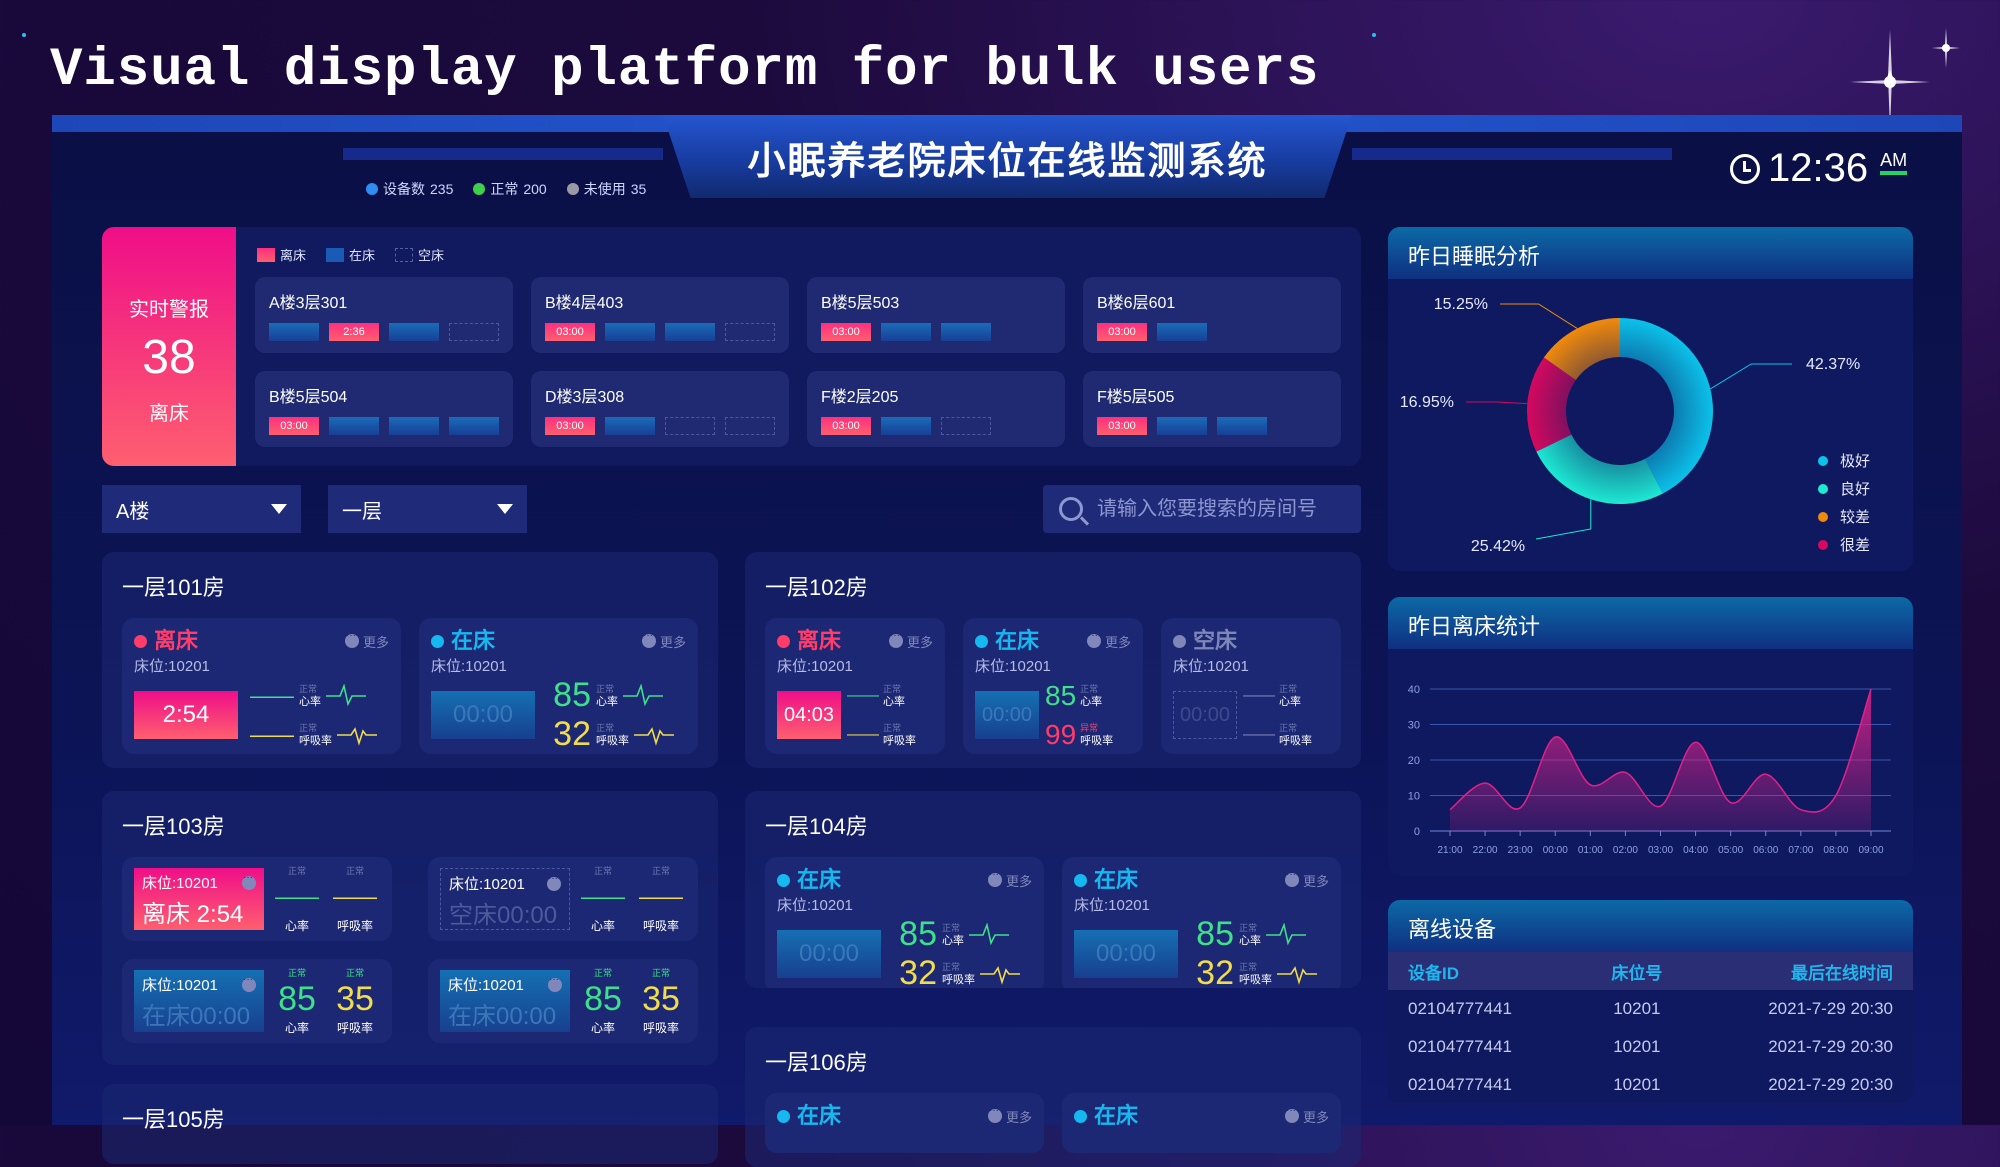 This screenshot has height=1167, width=2000. Describe the element at coordinates (1855, 545) in the screenshot. I see `legend-label: 很差` at that location.